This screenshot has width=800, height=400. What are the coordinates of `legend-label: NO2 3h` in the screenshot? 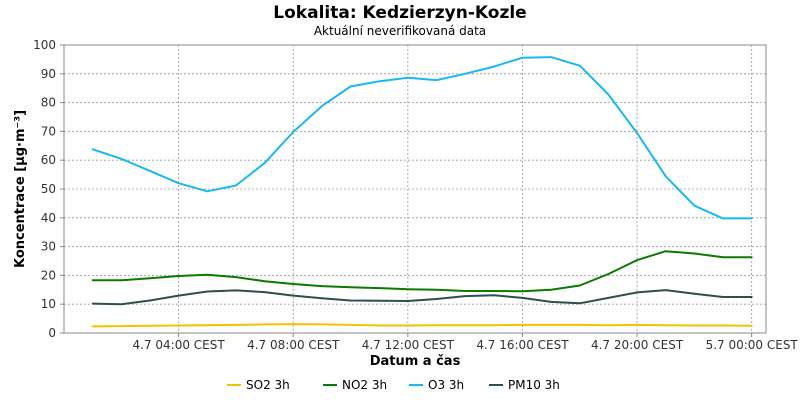 It's located at (364, 385).